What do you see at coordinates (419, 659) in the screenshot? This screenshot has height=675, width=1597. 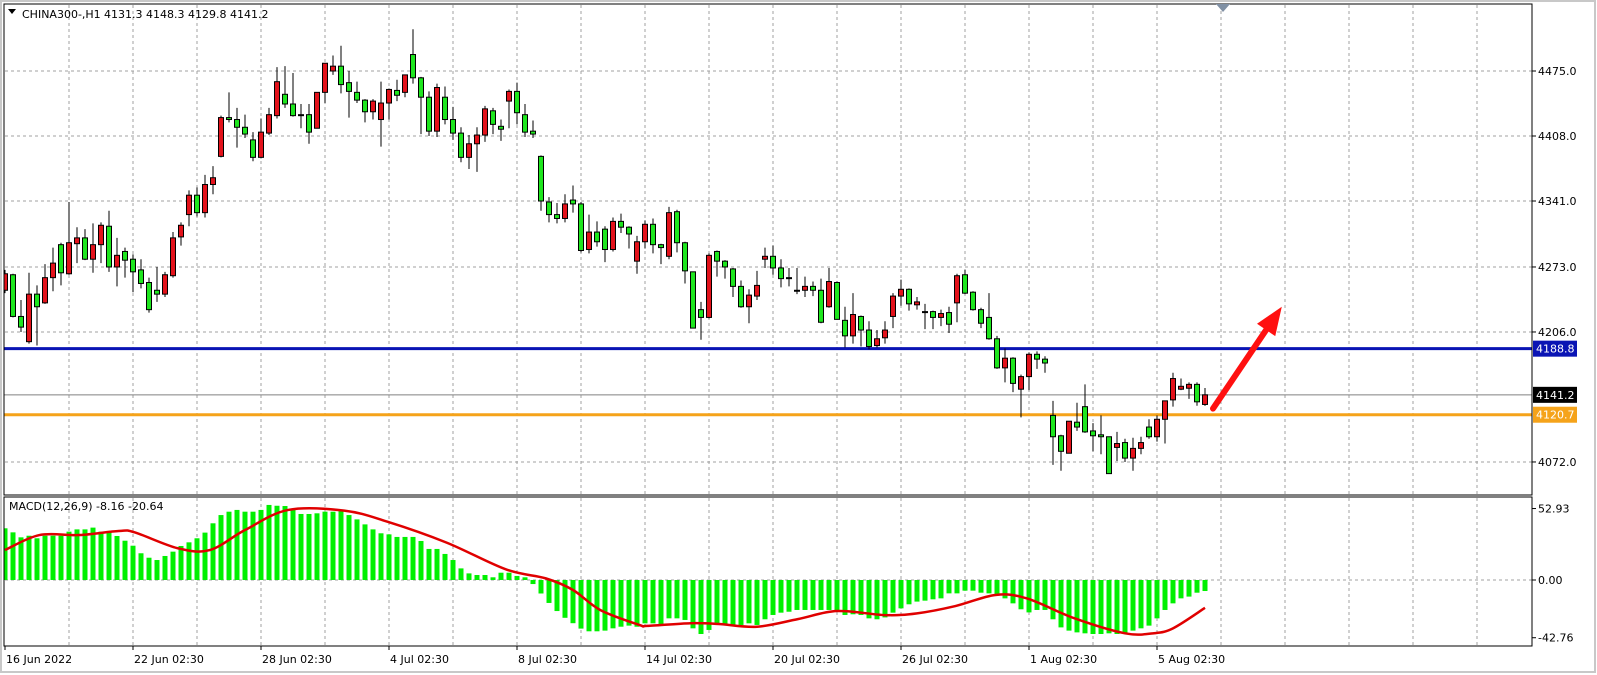 I see `time-tick-label: 4 Jul 02:30` at bounding box center [419, 659].